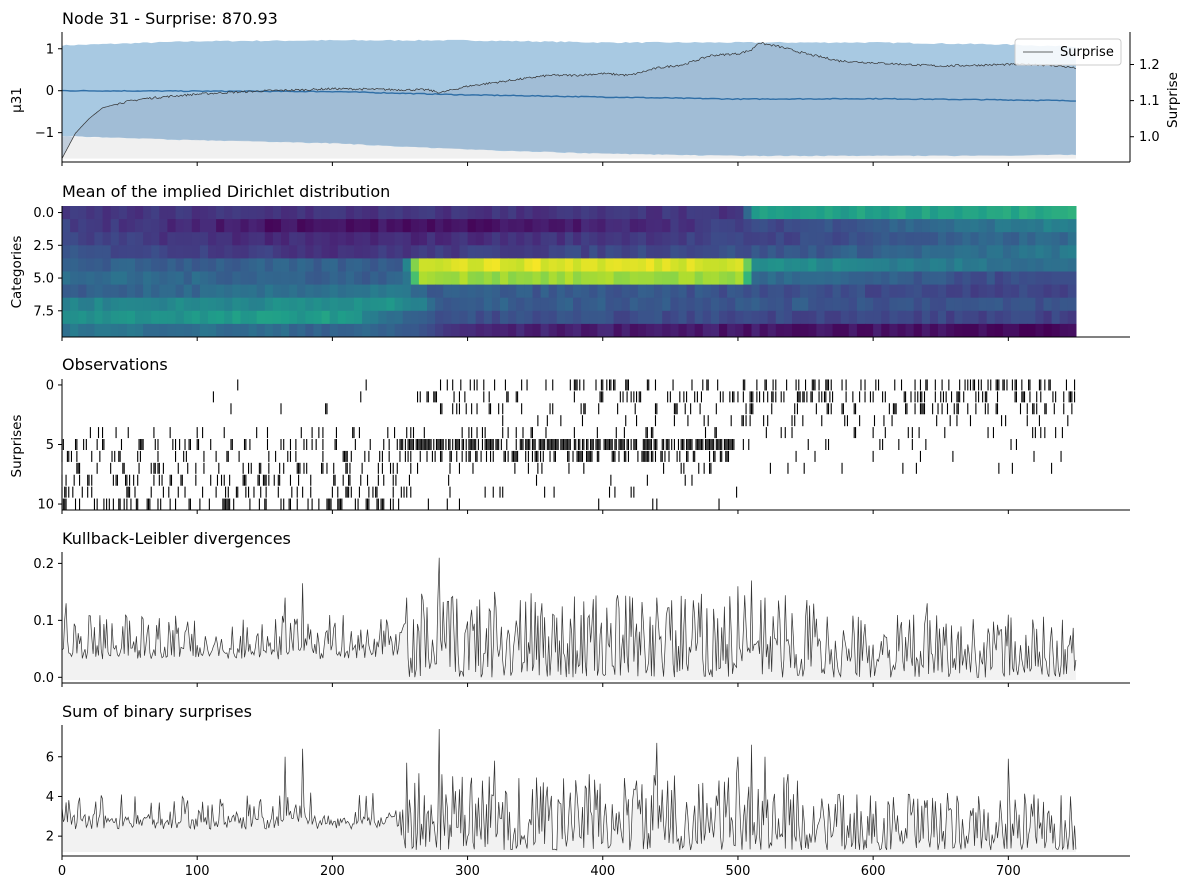 Image resolution: width=1189 pixels, height=890 pixels. What do you see at coordinates (50, 91) in the screenshot?
I see `y-tick-label: 0` at bounding box center [50, 91].